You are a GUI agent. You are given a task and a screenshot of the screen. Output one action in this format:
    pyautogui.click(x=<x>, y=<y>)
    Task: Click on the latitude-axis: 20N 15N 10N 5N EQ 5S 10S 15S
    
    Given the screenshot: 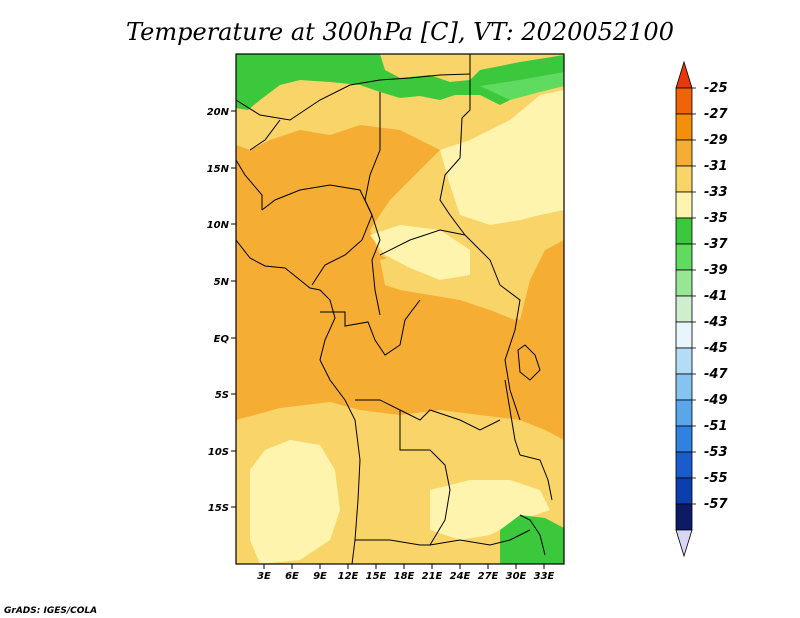 What is the action you would take?
    pyautogui.click(x=221, y=310)
    